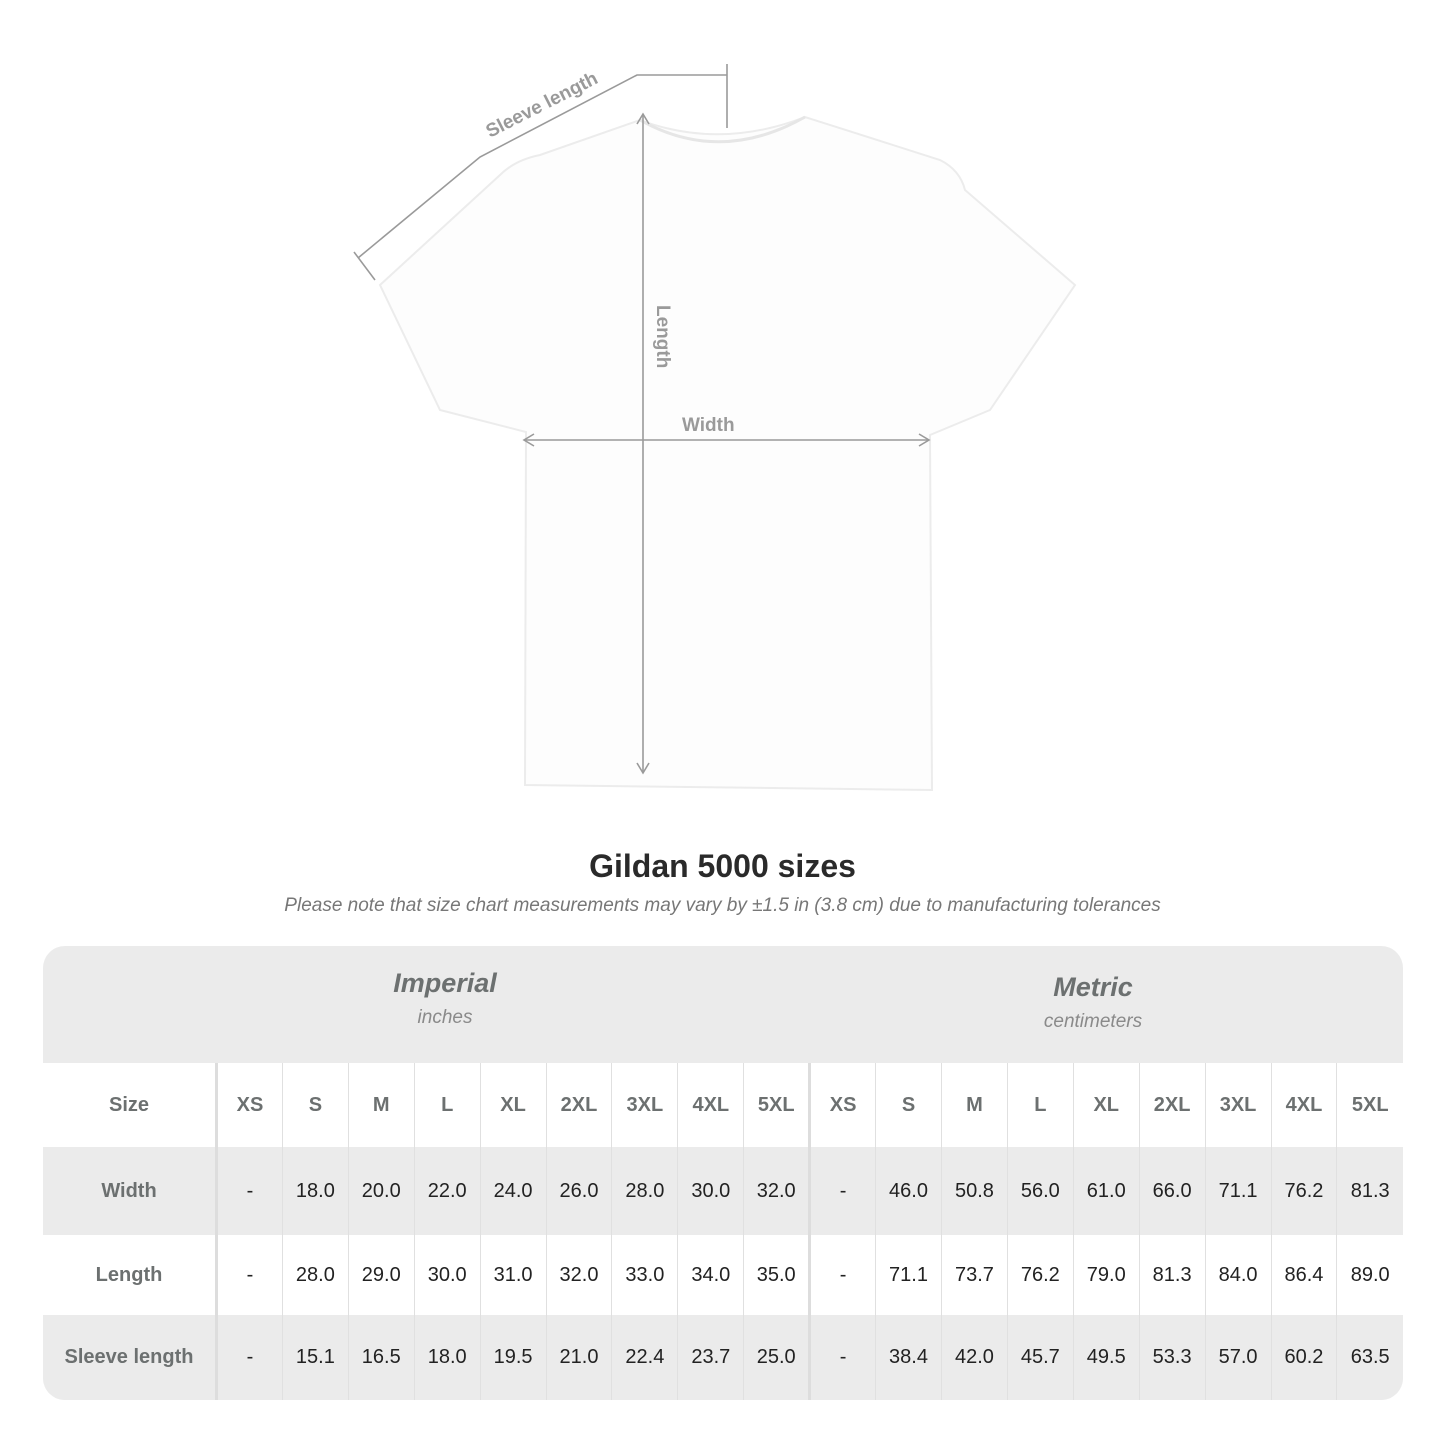 The width and height of the screenshot is (1445, 1445). I want to click on metric-value-cell: 42.0, so click(974, 1357).